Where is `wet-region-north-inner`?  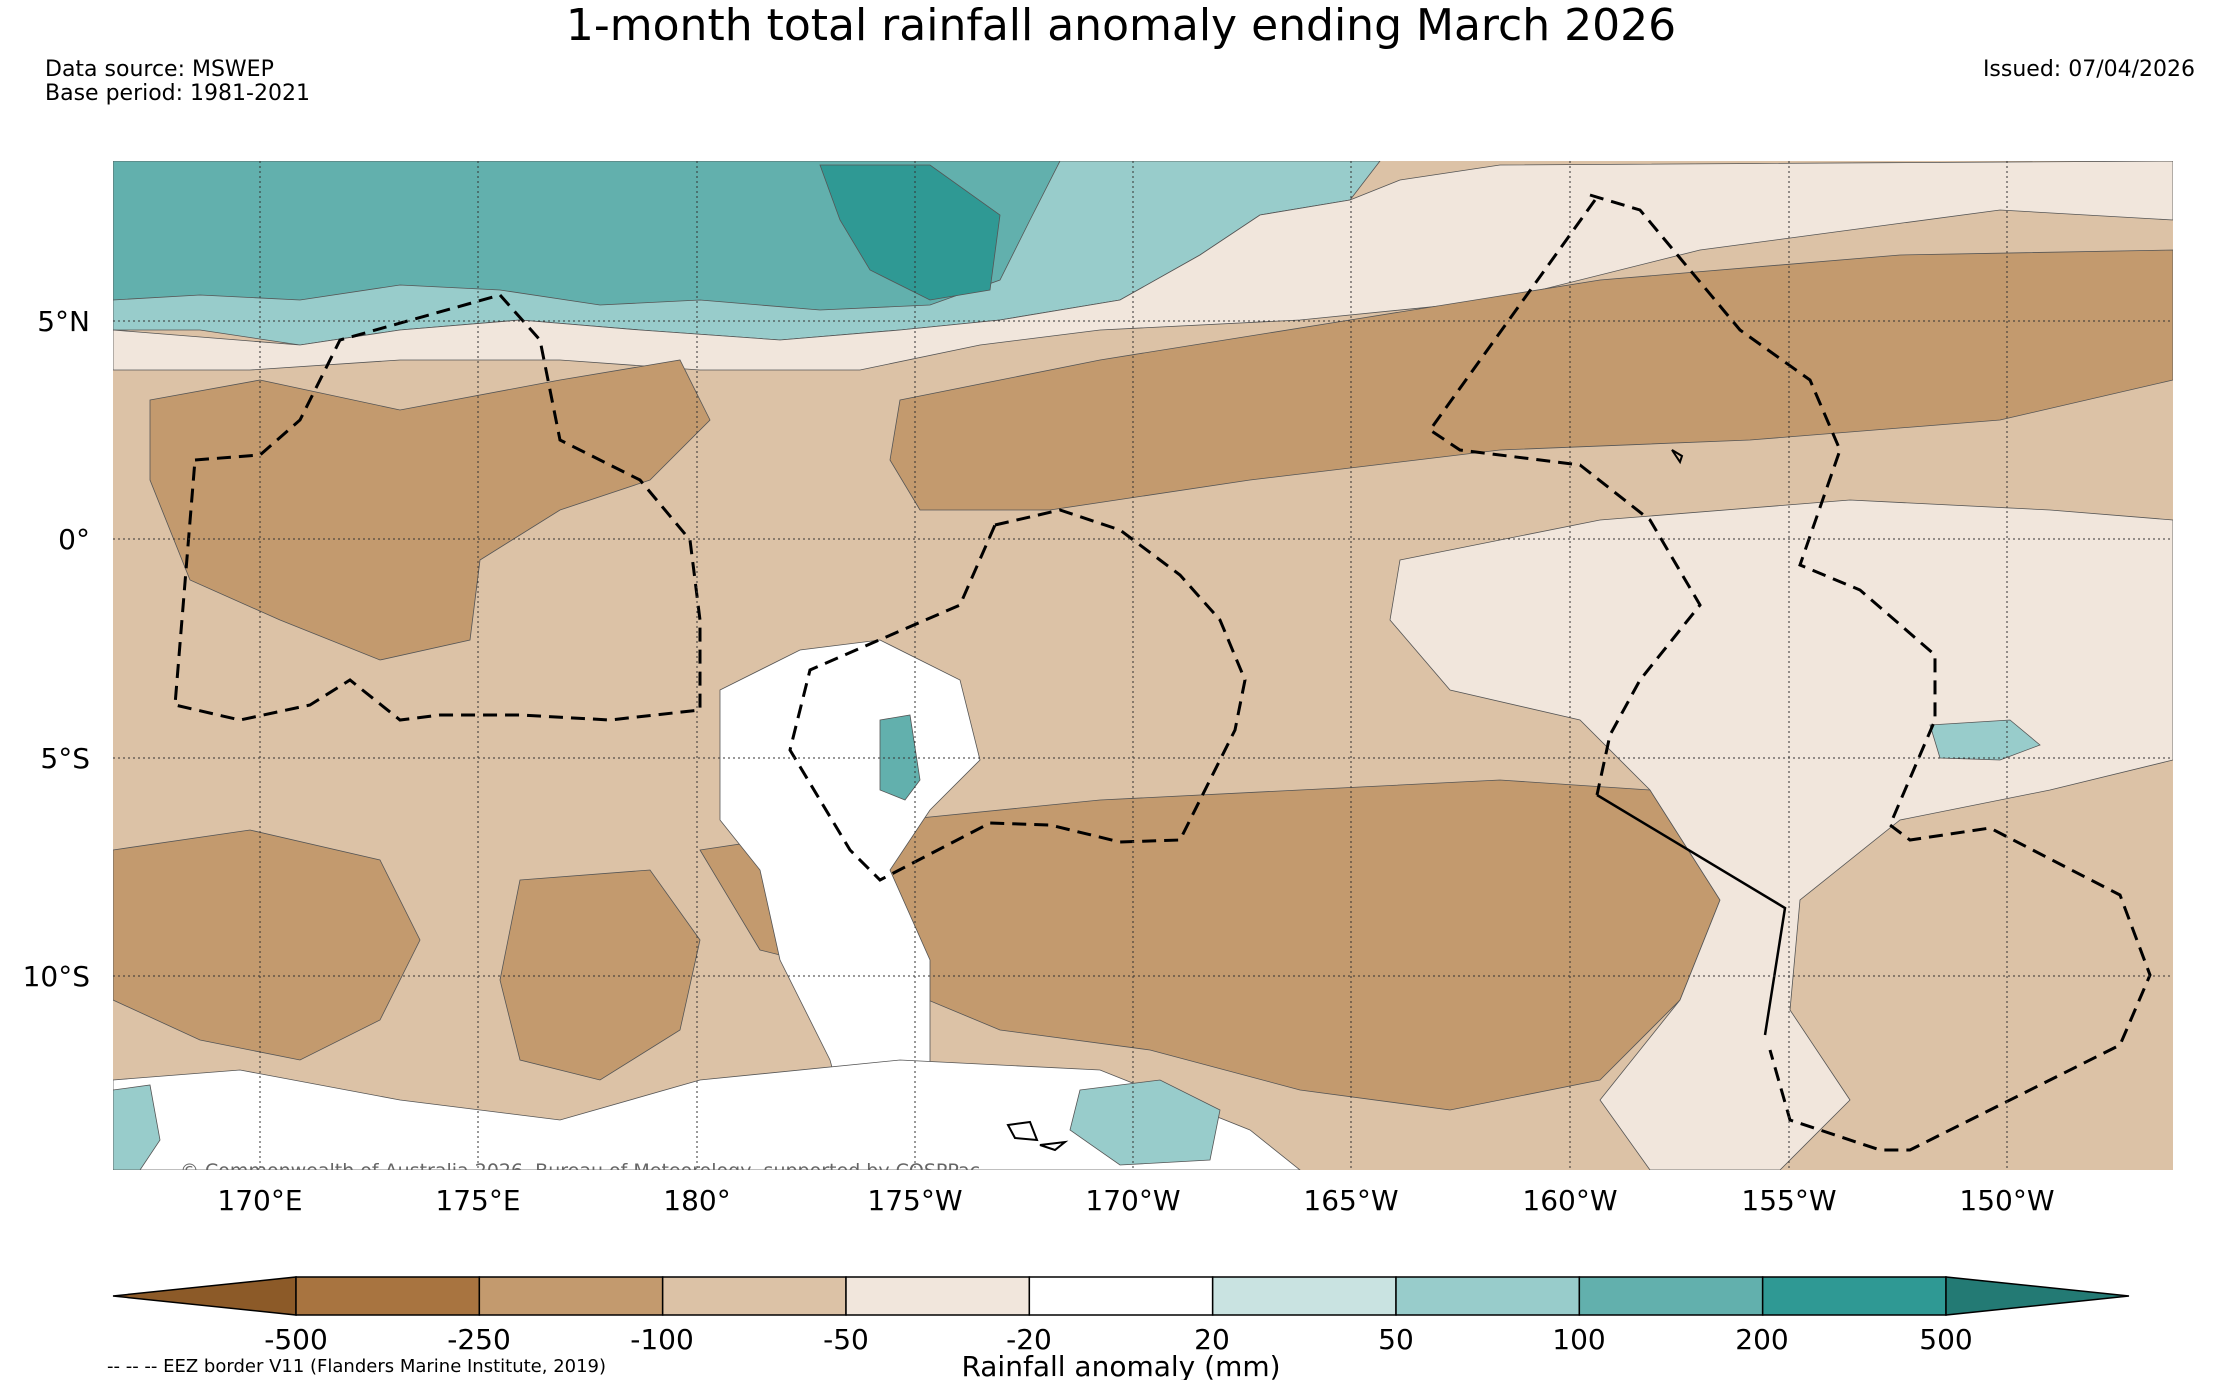 wet-region-north-inner is located at coordinates (587, 236).